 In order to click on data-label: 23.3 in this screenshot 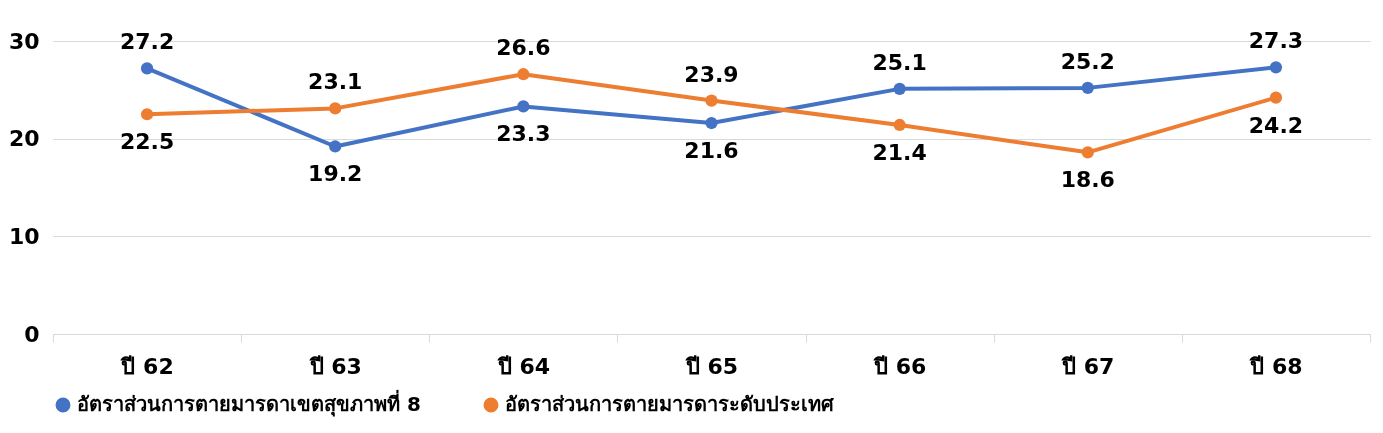, I will do `click(523, 134)`.